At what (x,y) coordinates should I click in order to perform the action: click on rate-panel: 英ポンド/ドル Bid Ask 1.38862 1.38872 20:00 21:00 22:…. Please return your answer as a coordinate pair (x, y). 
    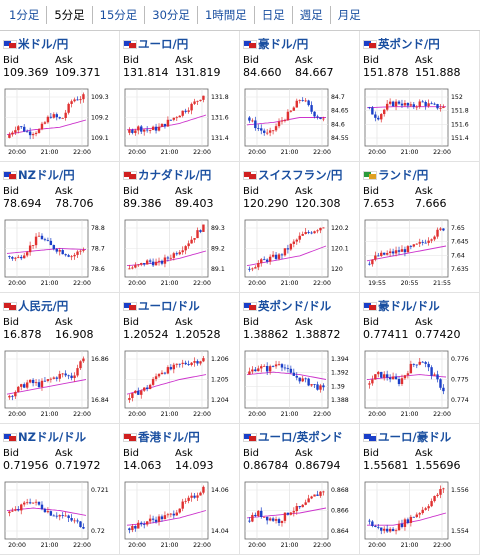
    Looking at the image, I should click on (300, 358).